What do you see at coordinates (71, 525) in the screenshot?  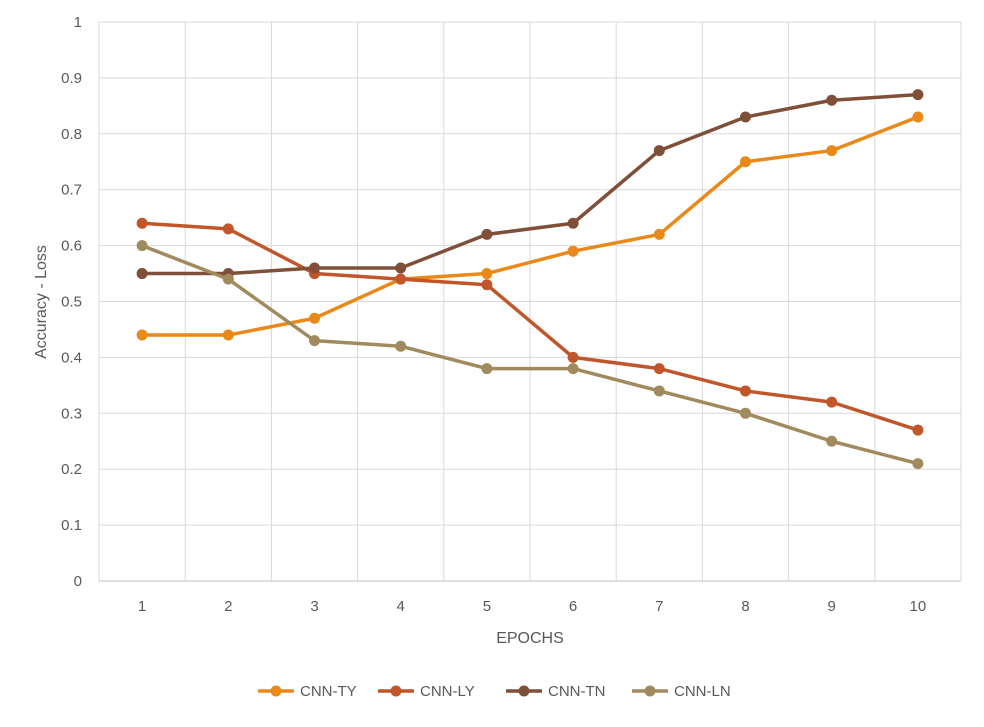 I see `y-tick-label: 0.1` at bounding box center [71, 525].